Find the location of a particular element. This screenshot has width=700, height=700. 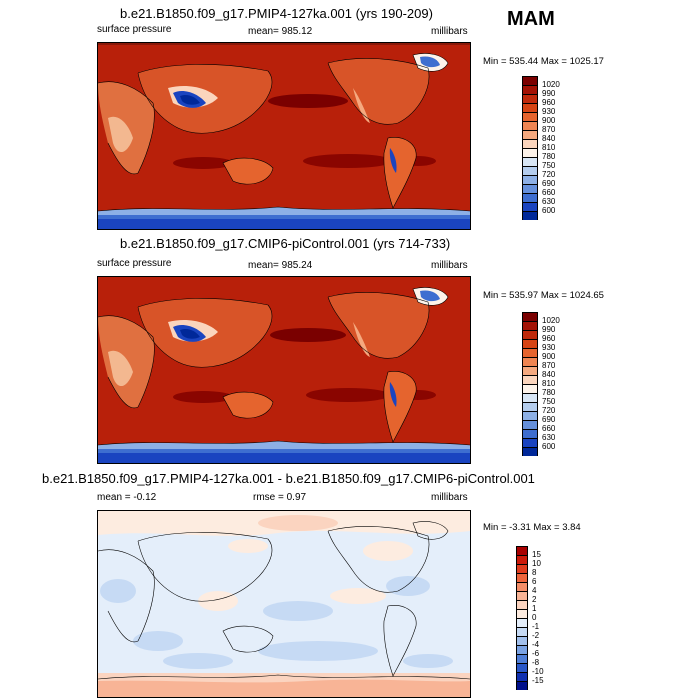

colorbar-tick-label: 930 is located at coordinates (549, 347).